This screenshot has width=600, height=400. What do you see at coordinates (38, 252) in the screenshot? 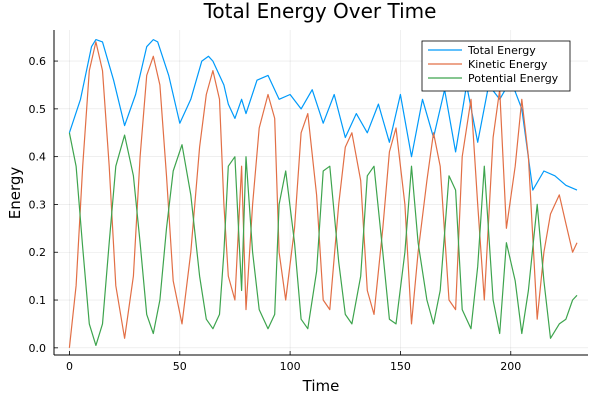
I see `y-tick-label: 0.2` at bounding box center [38, 252].